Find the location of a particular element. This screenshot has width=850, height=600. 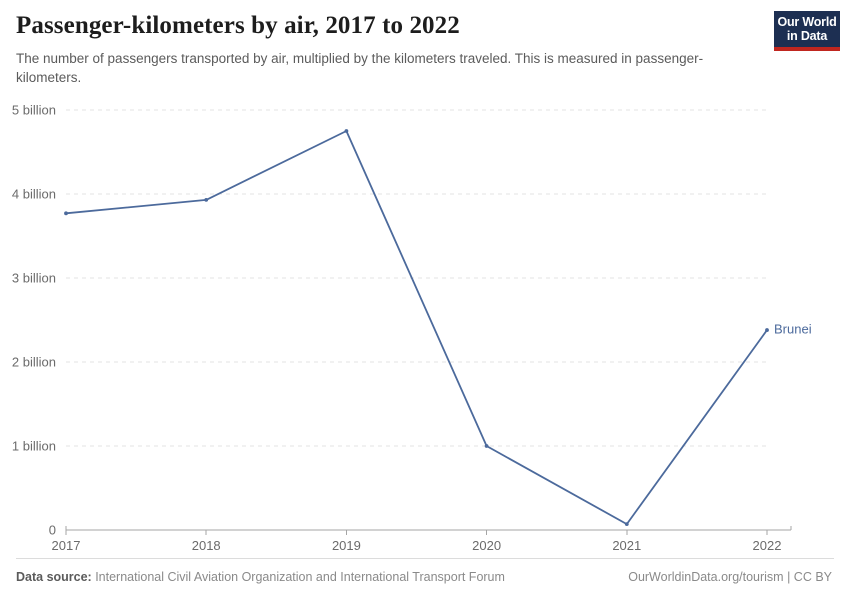

data-source-label: Data source: is located at coordinates (54, 577).